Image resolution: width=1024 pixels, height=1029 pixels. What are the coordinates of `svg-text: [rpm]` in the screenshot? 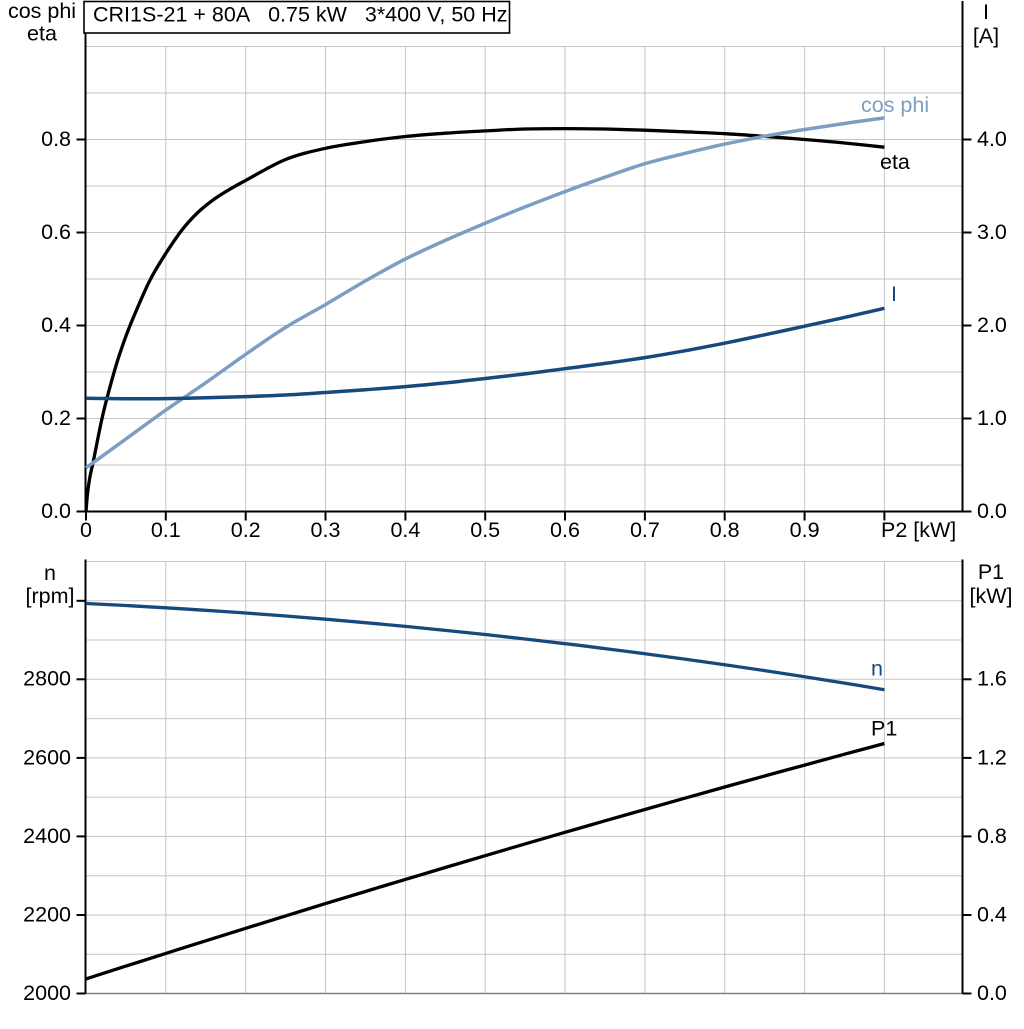 It's located at (50, 596).